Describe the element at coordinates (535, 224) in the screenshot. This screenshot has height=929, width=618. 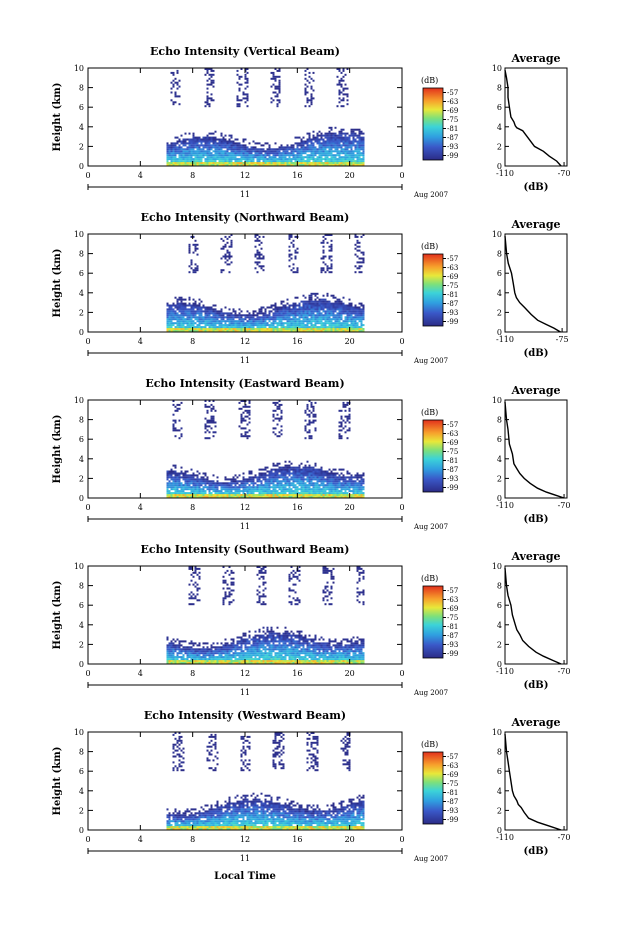
I see `average-title: Average` at that location.